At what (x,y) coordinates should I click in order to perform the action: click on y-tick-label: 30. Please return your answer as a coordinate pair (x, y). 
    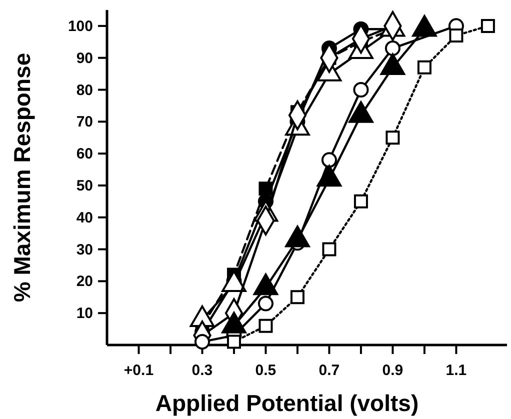
    Looking at the image, I should click on (84, 249).